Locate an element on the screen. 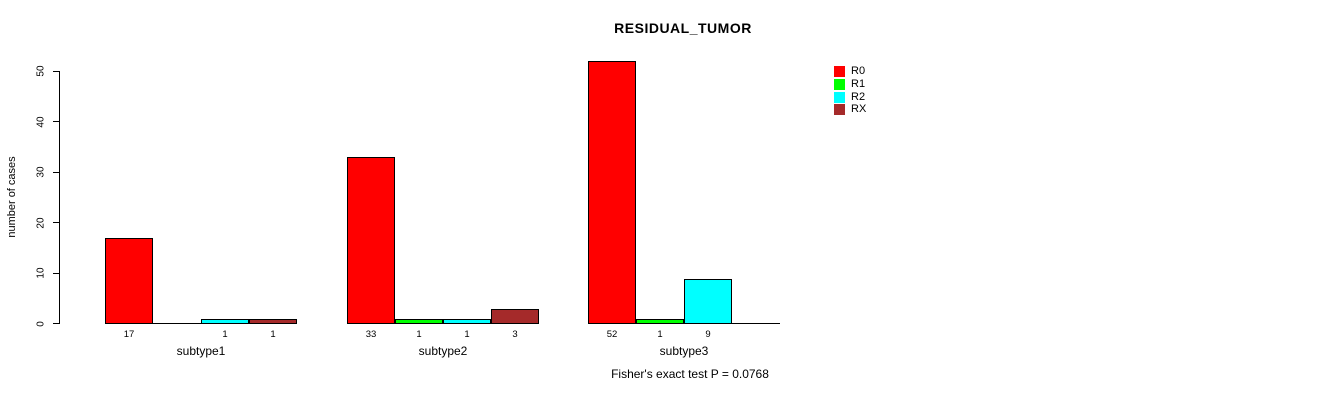  legend-label: R0 is located at coordinates (858, 71).